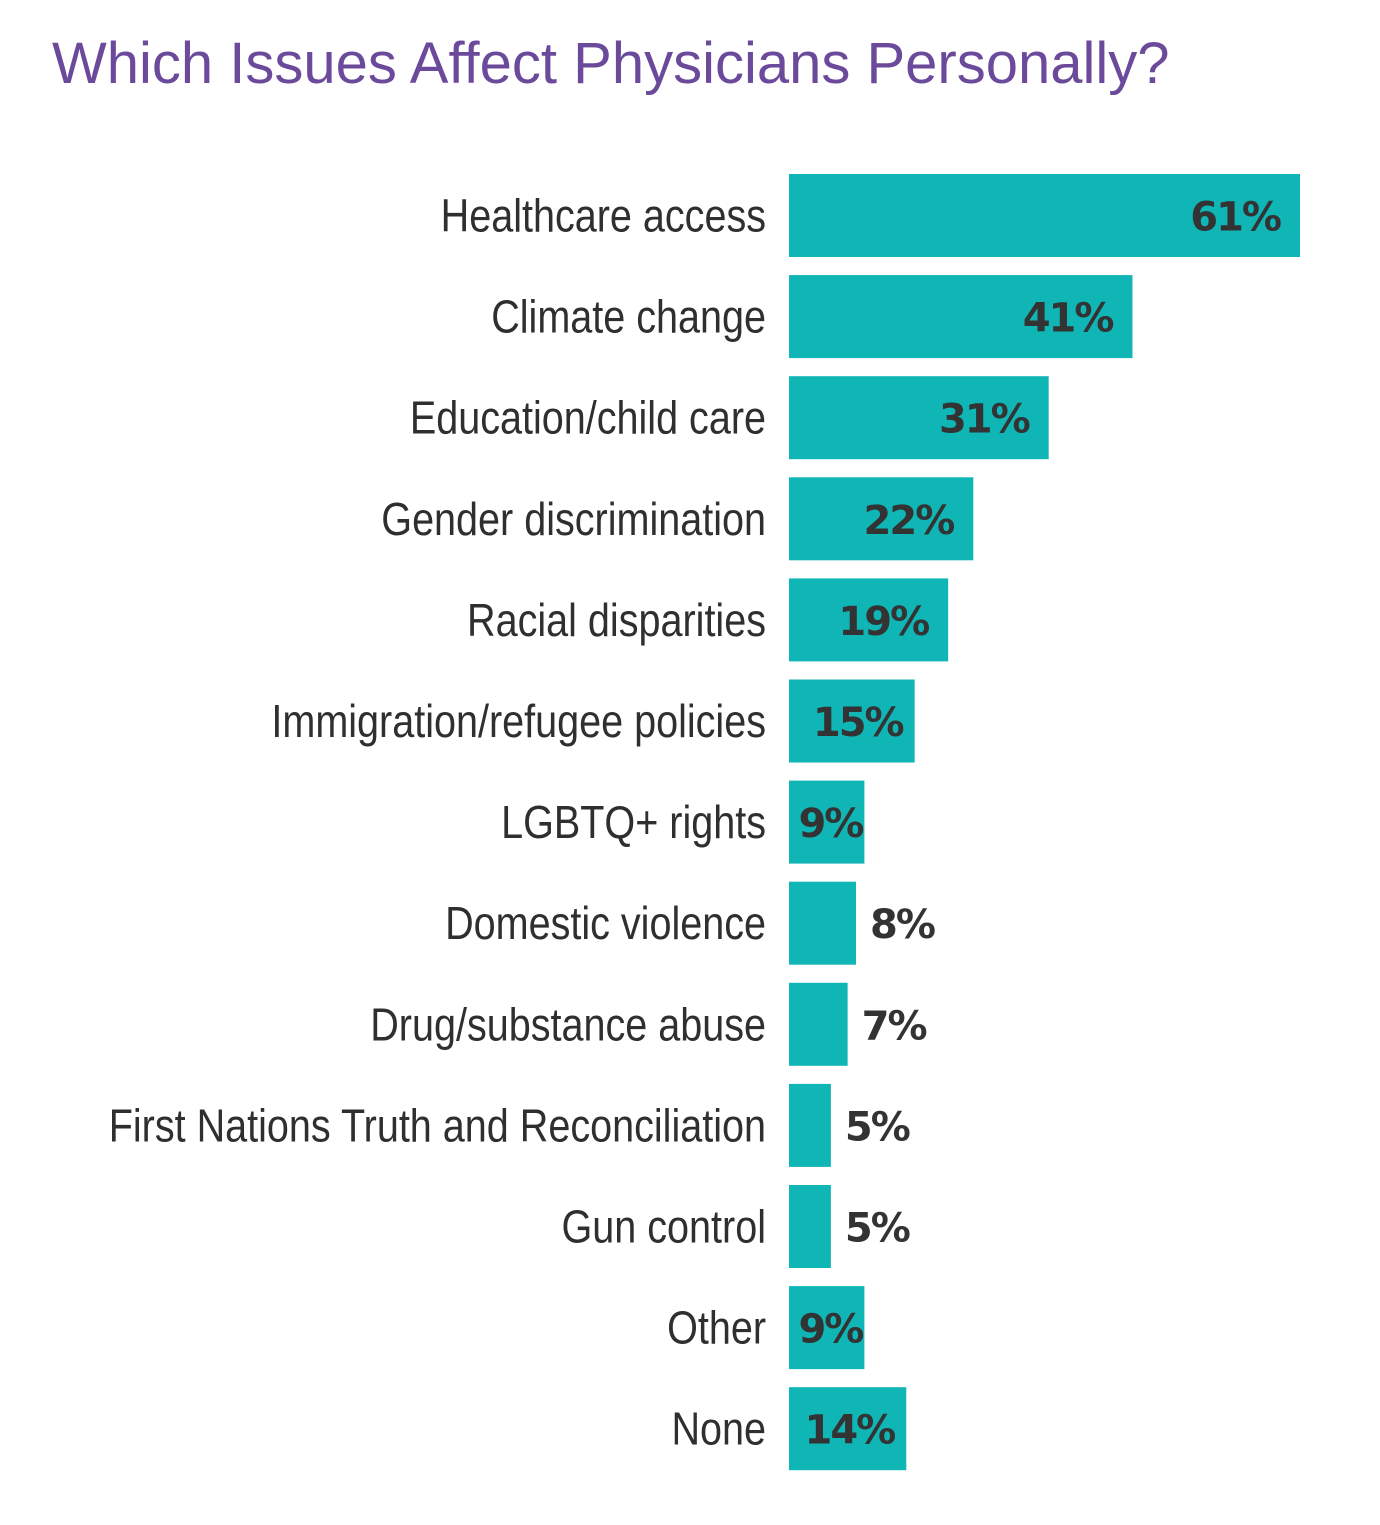 This screenshot has height=1525, width=1380. Describe the element at coordinates (664, 1227) in the screenshot. I see `category-label: Gun control` at that location.